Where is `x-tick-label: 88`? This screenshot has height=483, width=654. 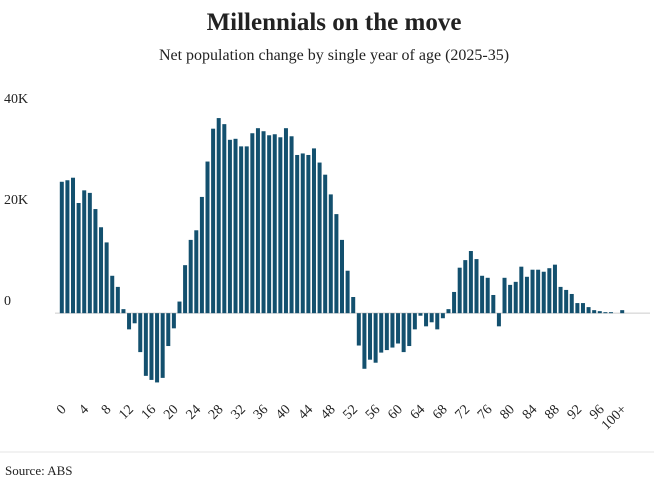 x-tick-label: 88 is located at coordinates (552, 412).